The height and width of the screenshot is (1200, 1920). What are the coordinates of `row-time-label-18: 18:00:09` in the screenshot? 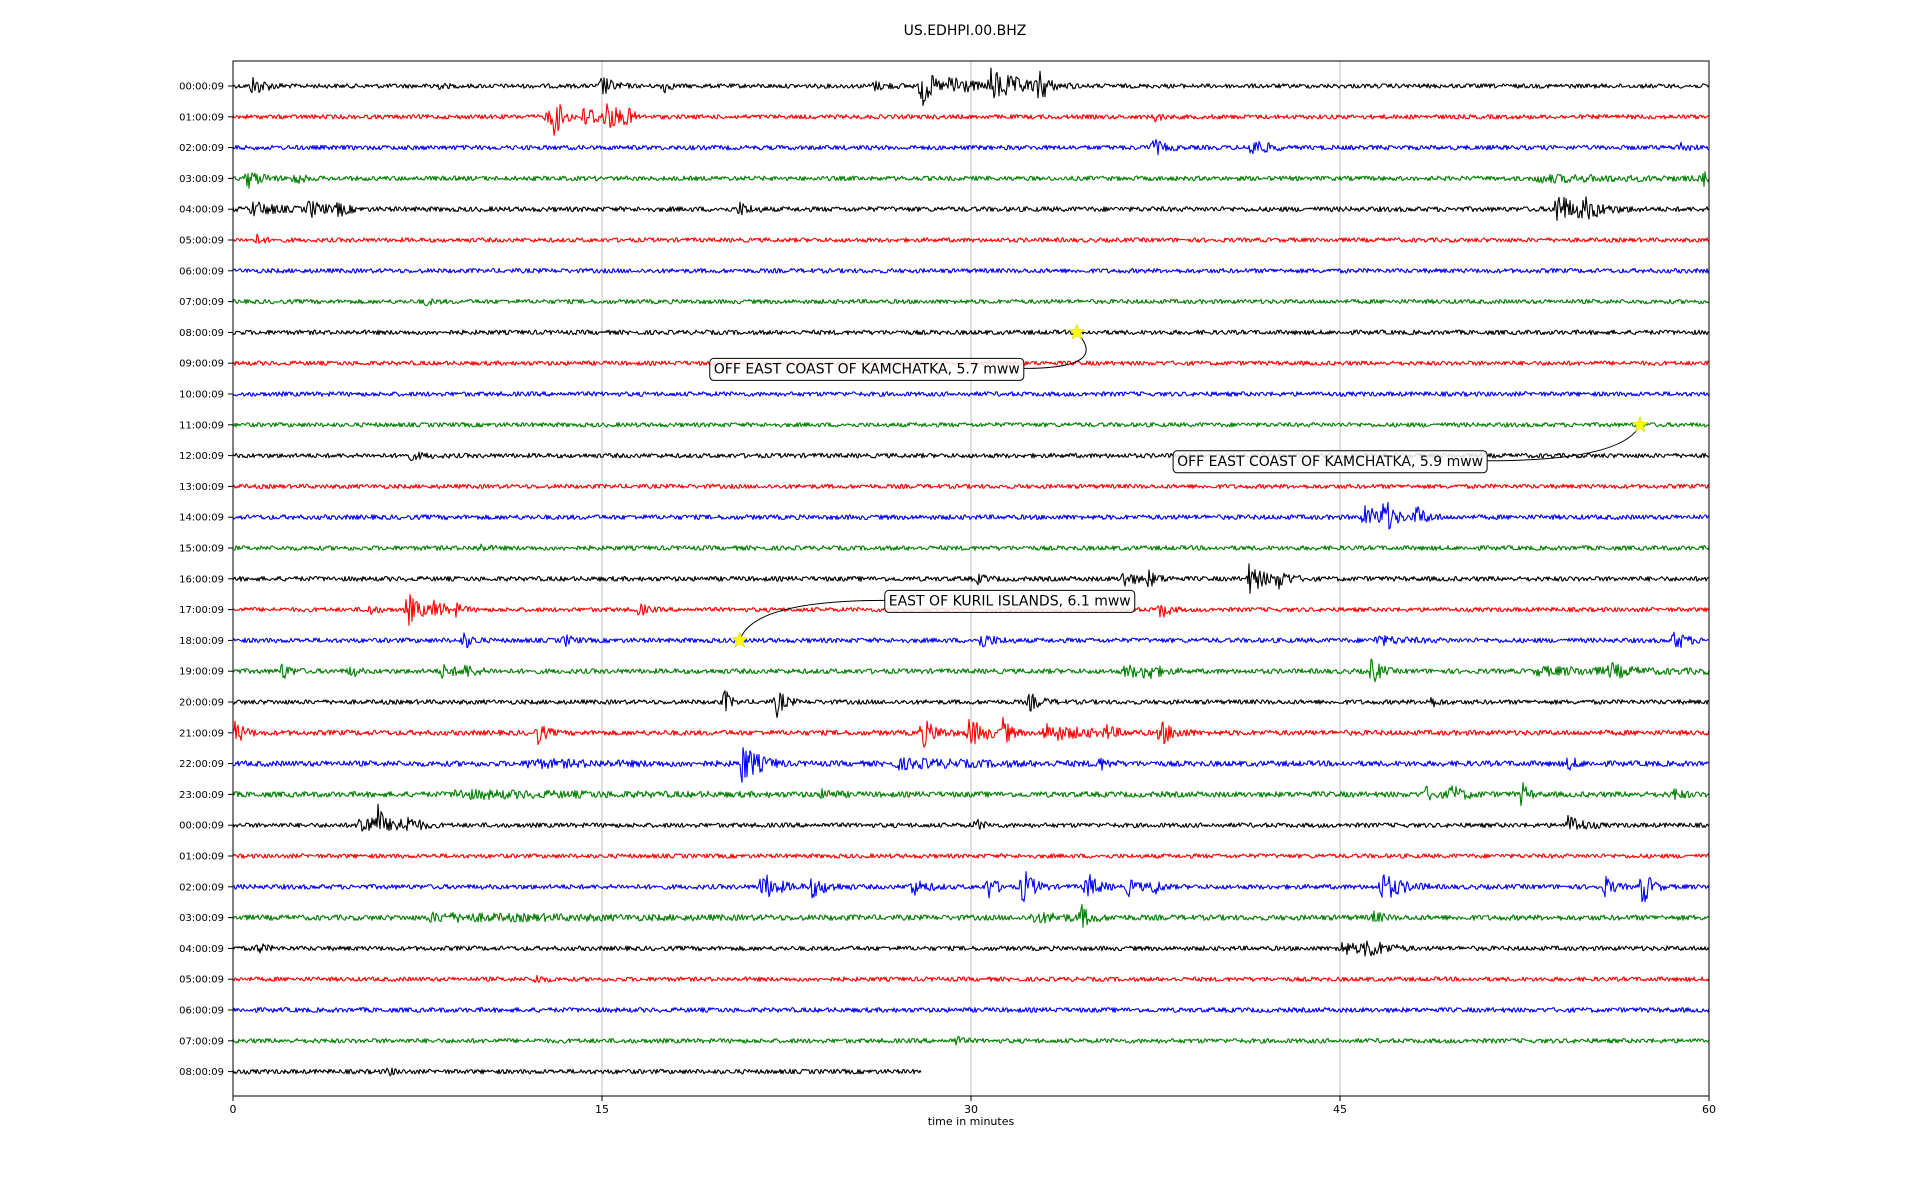 It's located at (201, 641).